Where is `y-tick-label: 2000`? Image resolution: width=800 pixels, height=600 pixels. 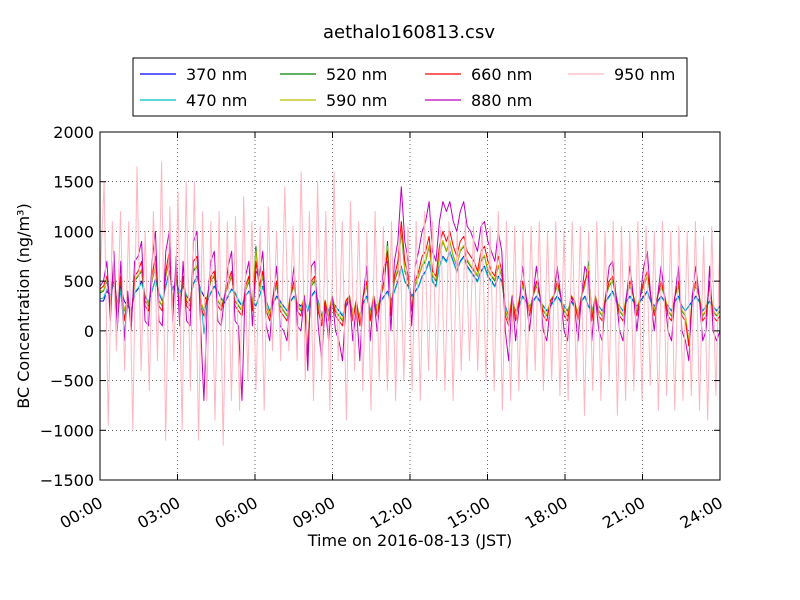
y-tick-label: 2000 is located at coordinates (73, 132).